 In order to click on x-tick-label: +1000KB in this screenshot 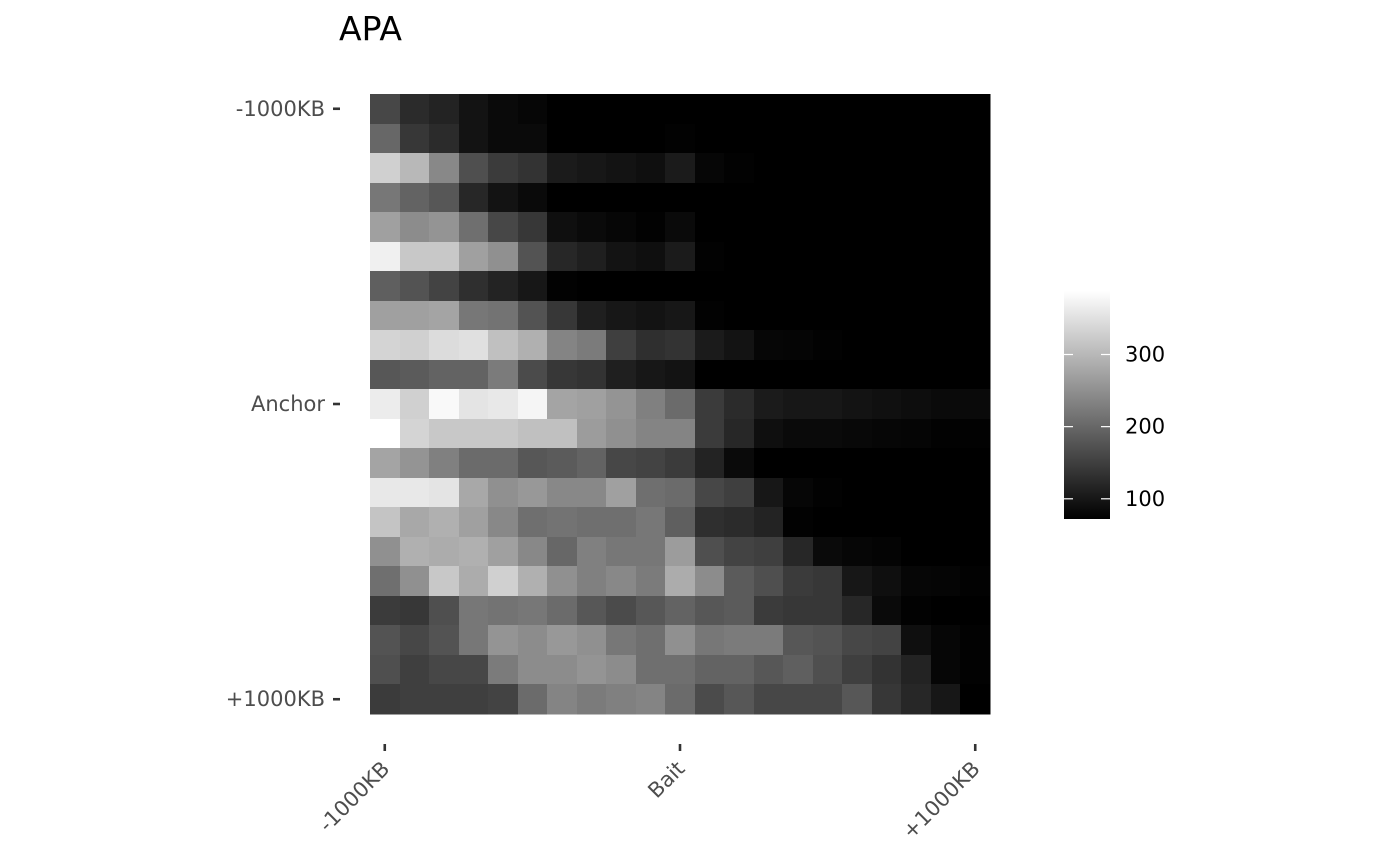, I will do `click(941, 800)`.